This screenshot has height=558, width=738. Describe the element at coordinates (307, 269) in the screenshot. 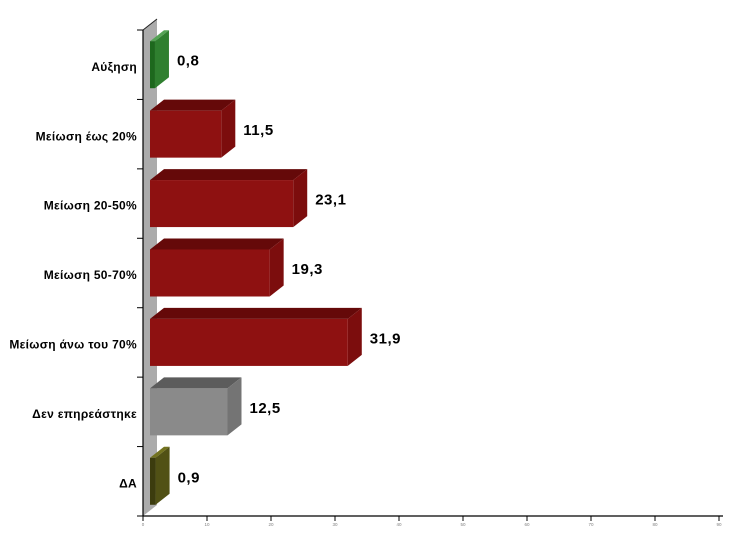

I see `value-label: 19,3` at that location.